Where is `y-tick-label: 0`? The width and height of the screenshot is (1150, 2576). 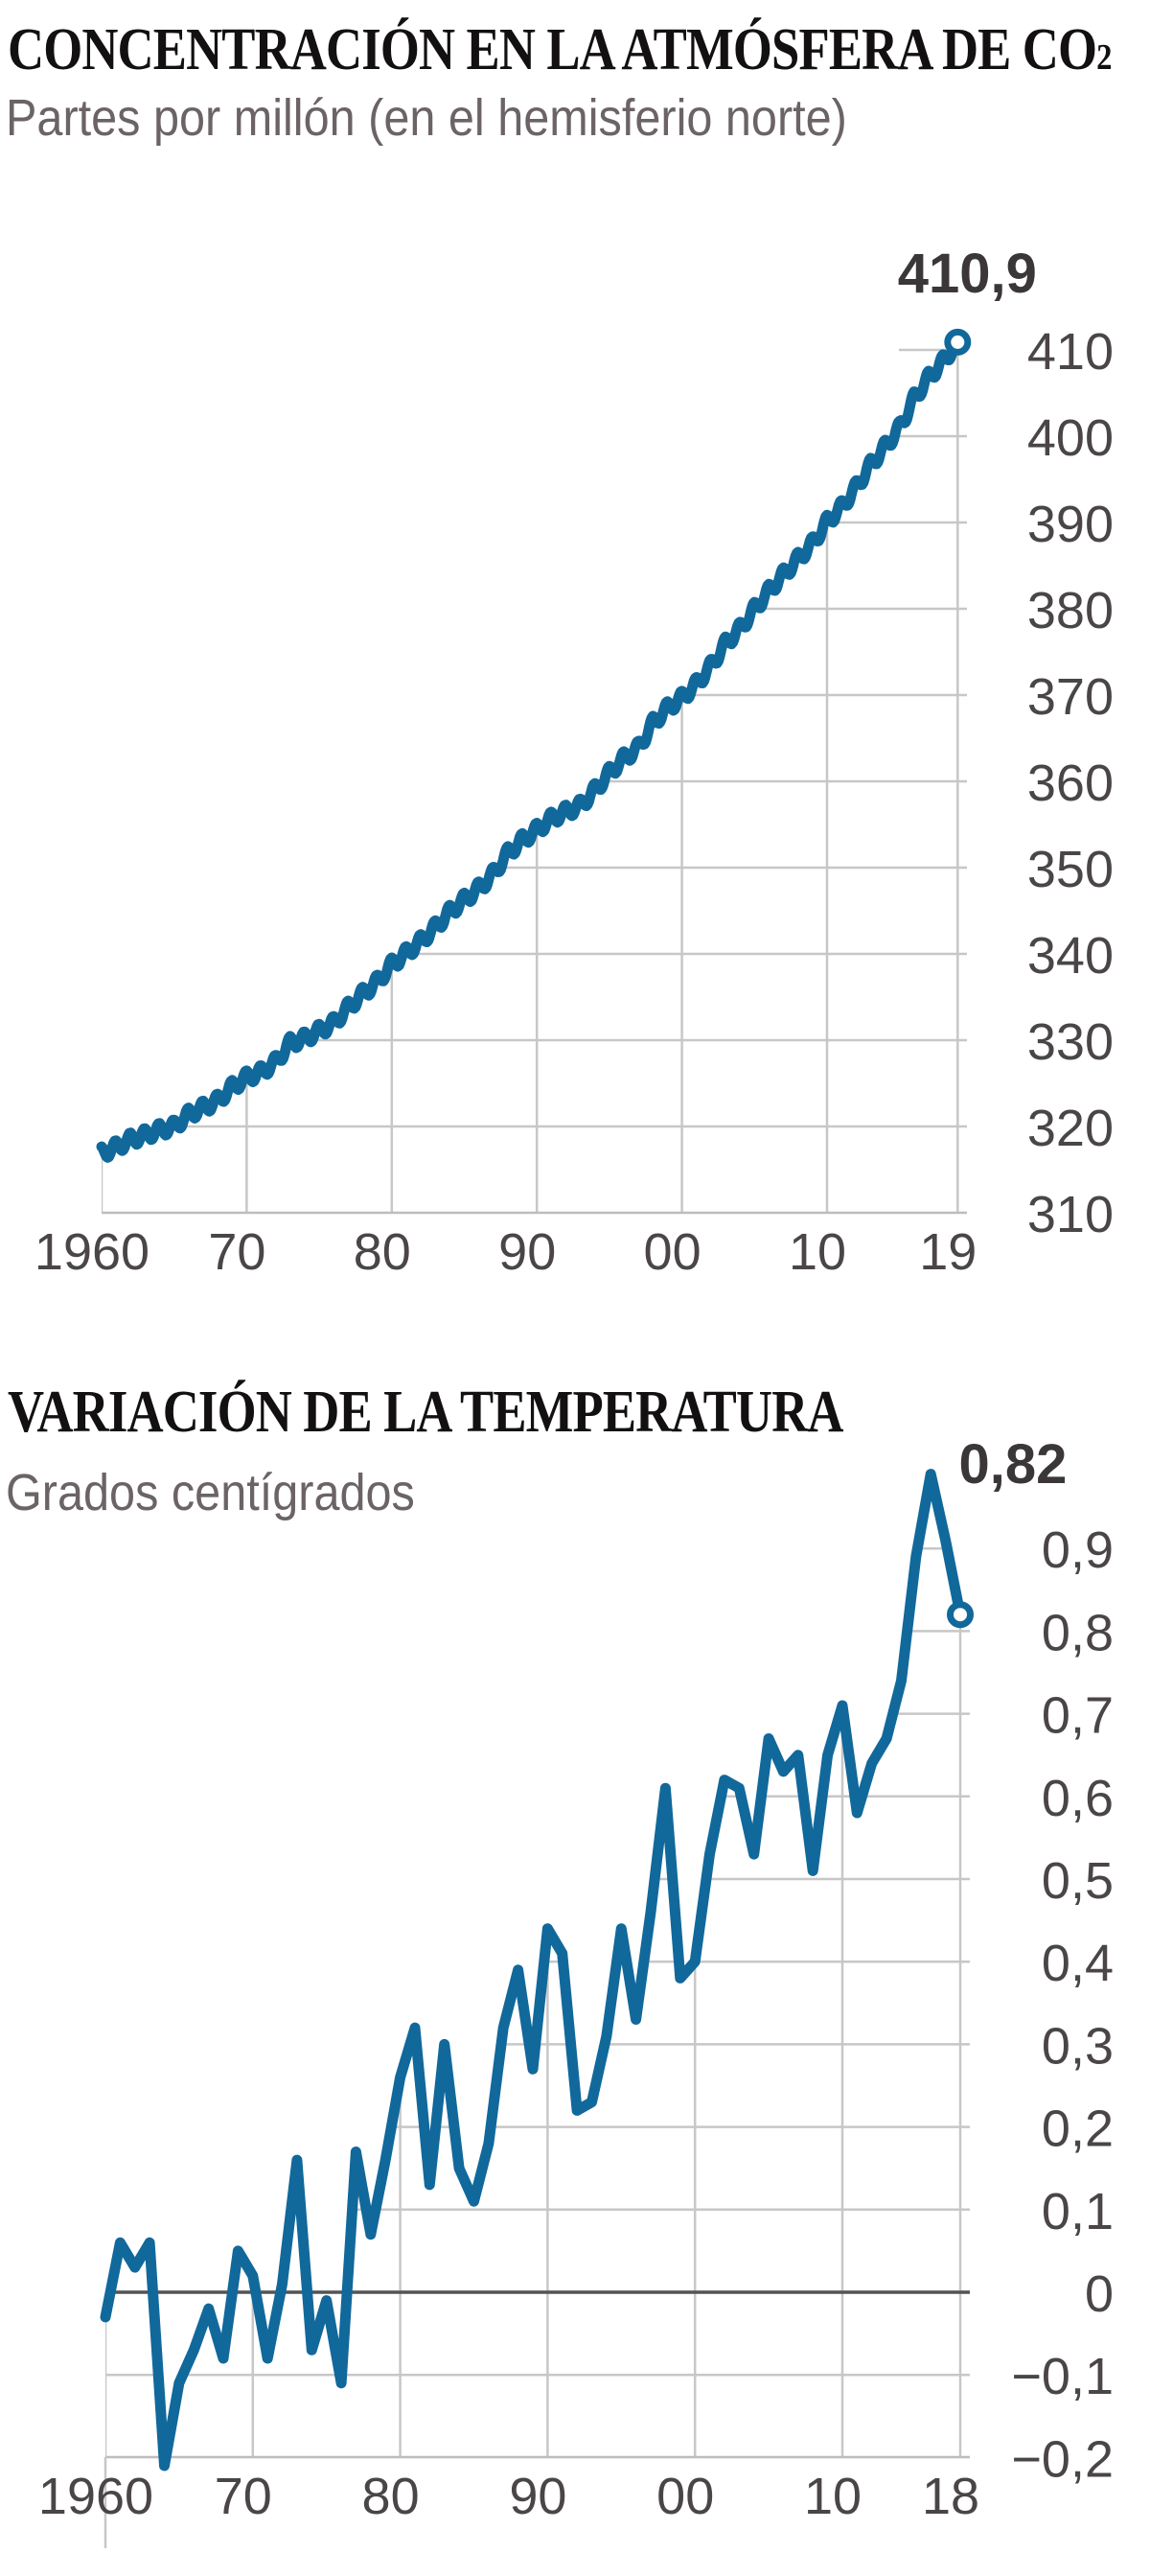
y-tick-label: 0 is located at coordinates (1099, 2294).